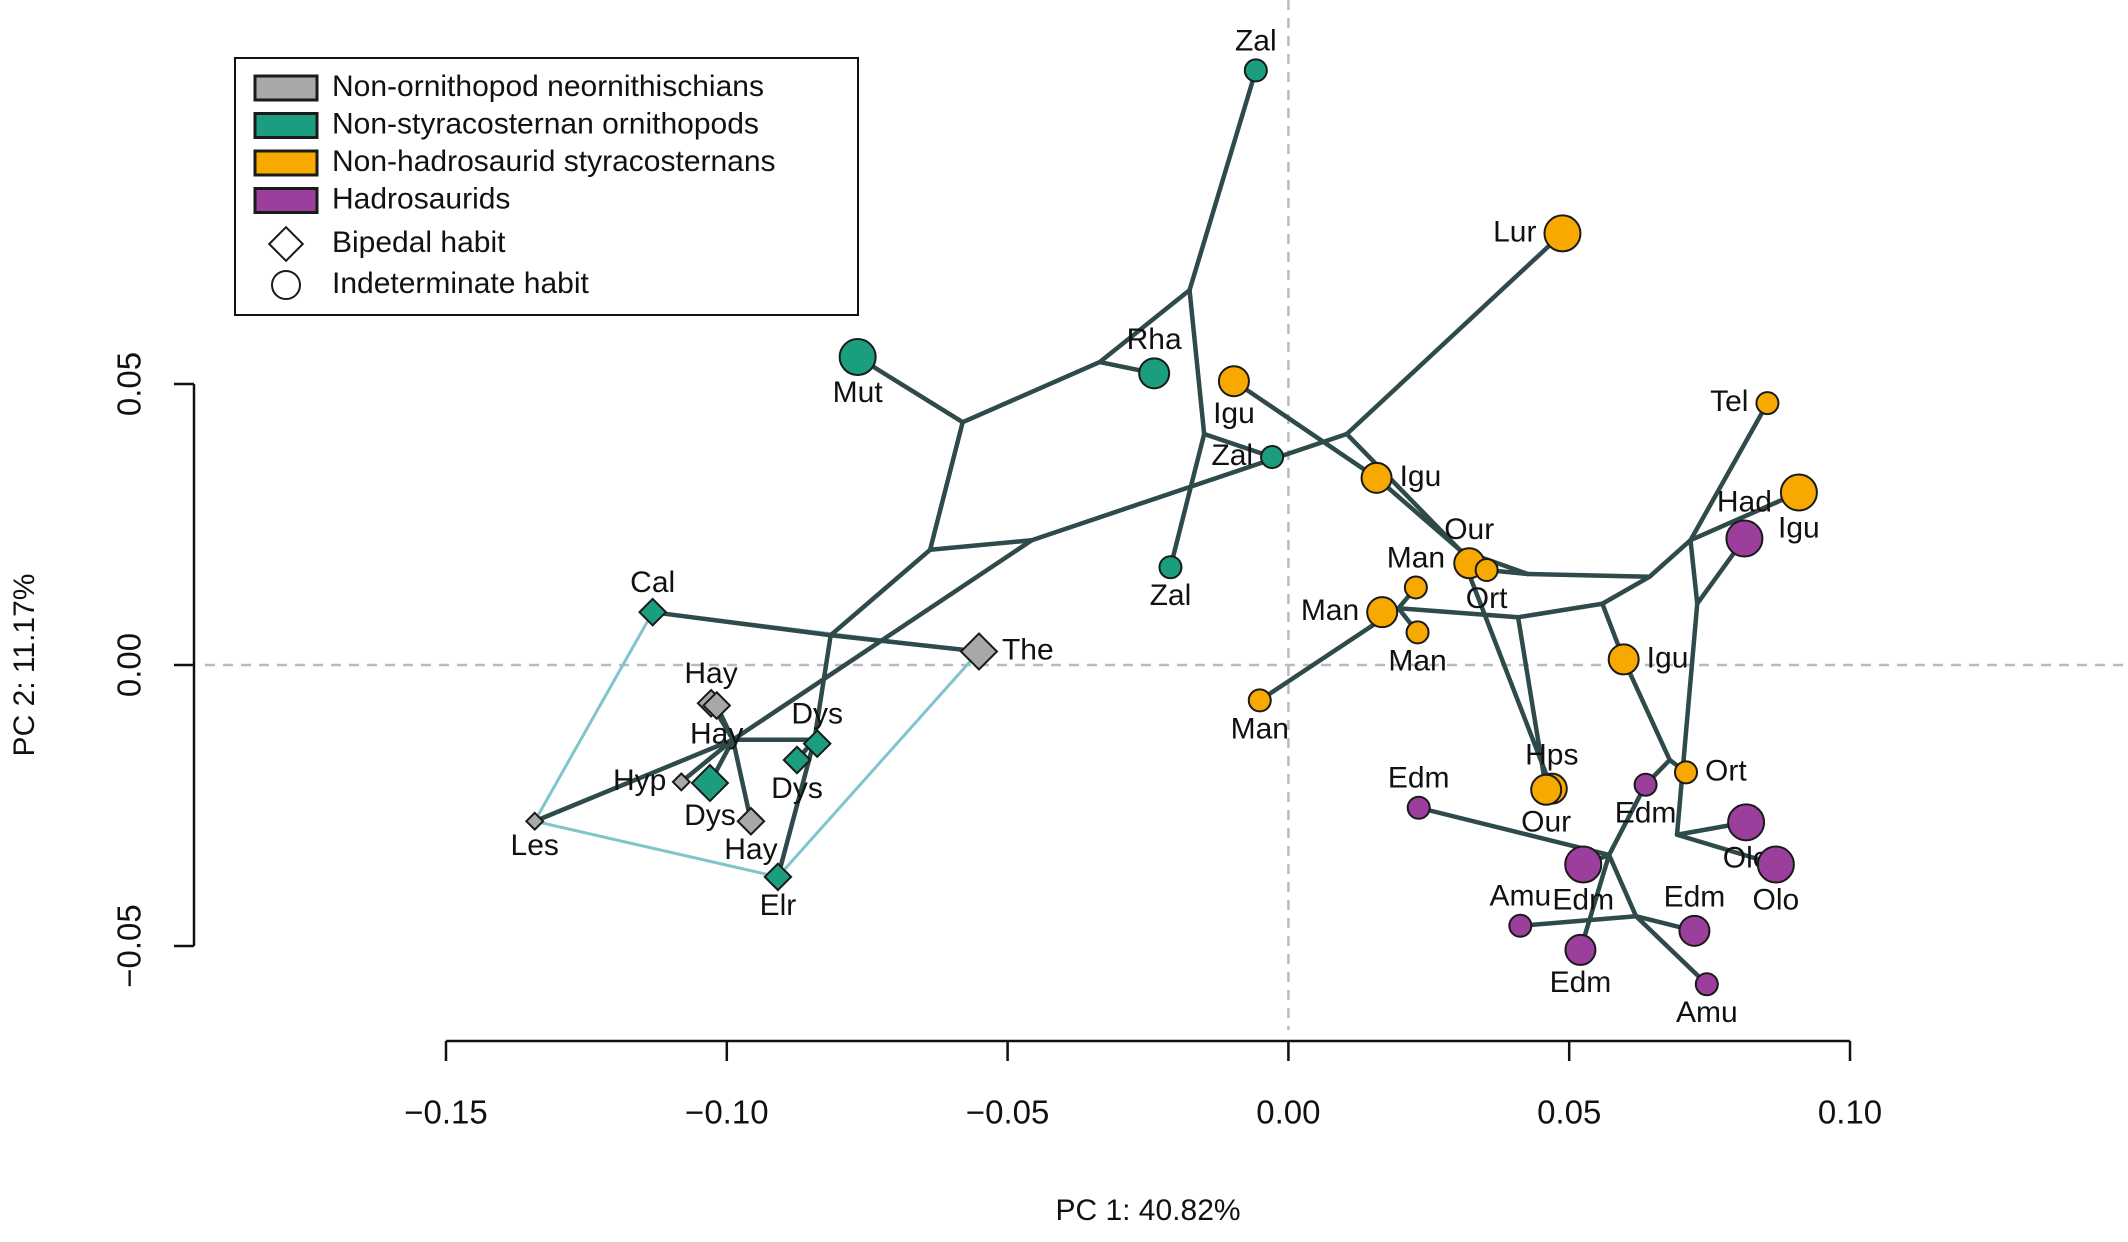 Image resolution: width=2128 pixels, height=1242 pixels. I want to click on legend-label: Non-hadrosaurid styracosternans, so click(554, 161).